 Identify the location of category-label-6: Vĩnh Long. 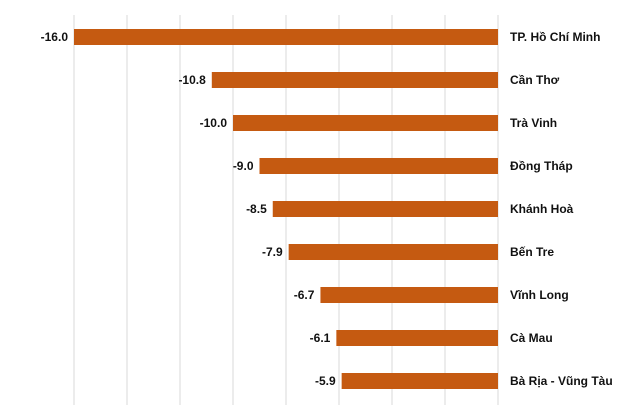
(539, 295).